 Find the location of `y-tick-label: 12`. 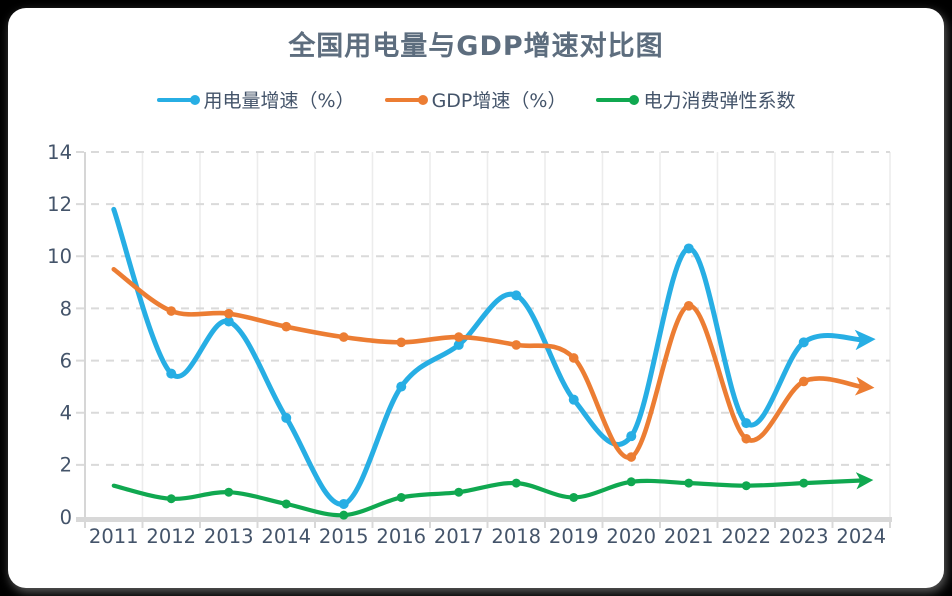

y-tick-label: 12 is located at coordinates (59, 204).